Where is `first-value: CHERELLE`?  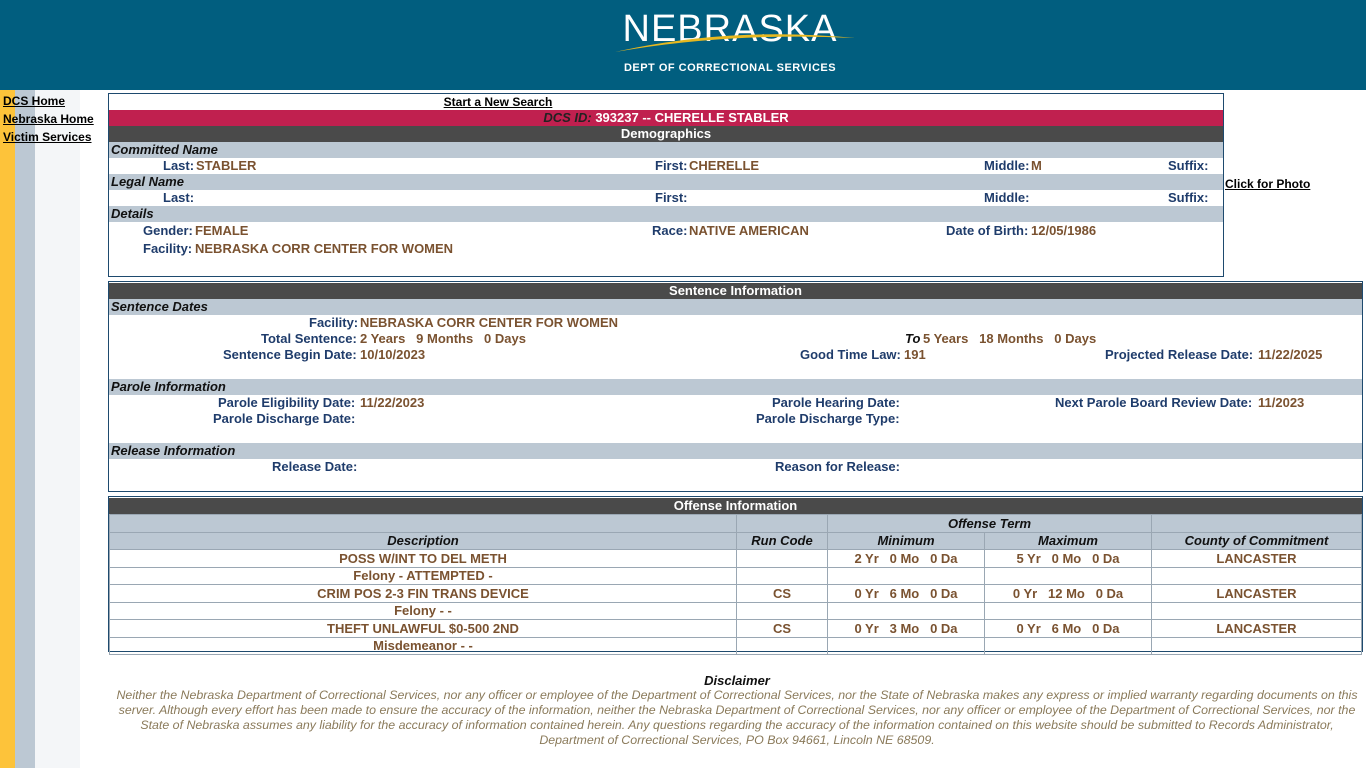
first-value: CHERELLE is located at coordinates (724, 165).